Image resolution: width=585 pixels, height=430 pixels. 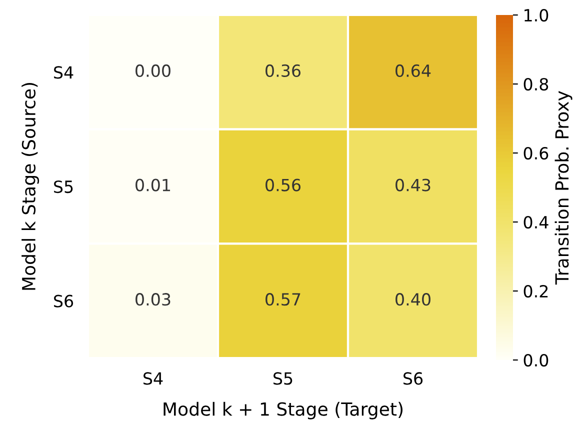 What do you see at coordinates (64, 301) in the screenshot?
I see `y-tick-label: S6` at bounding box center [64, 301].